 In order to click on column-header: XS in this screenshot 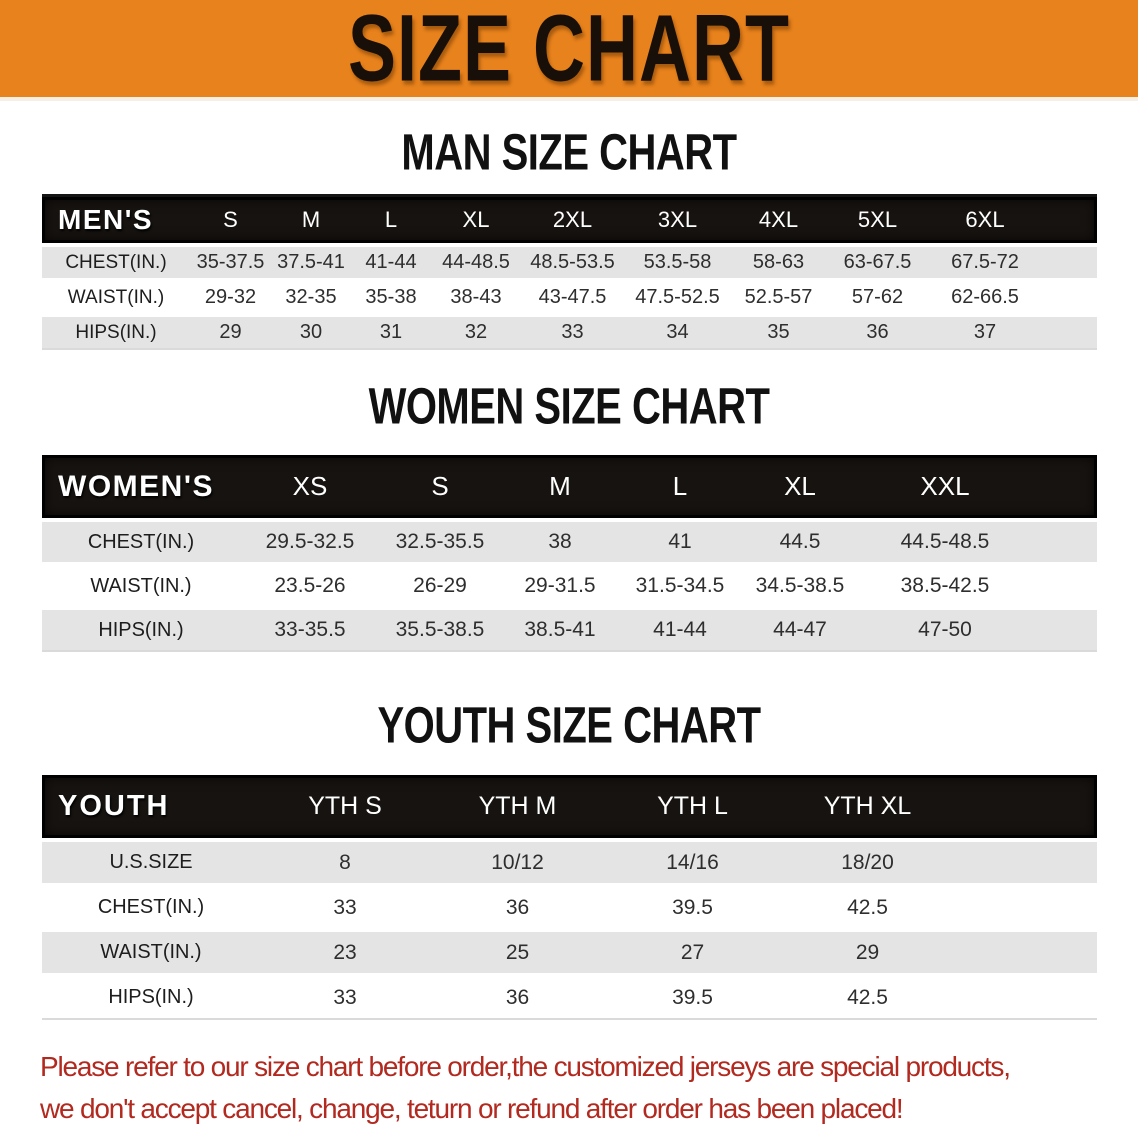, I will do `click(310, 486)`.